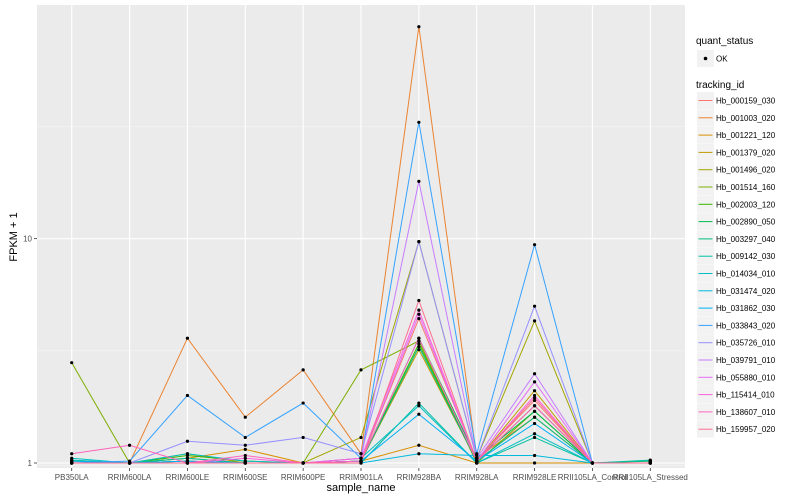 Image resolution: width=800 pixels, height=500 pixels. I want to click on x-axis-title: sample_name, so click(360, 488).